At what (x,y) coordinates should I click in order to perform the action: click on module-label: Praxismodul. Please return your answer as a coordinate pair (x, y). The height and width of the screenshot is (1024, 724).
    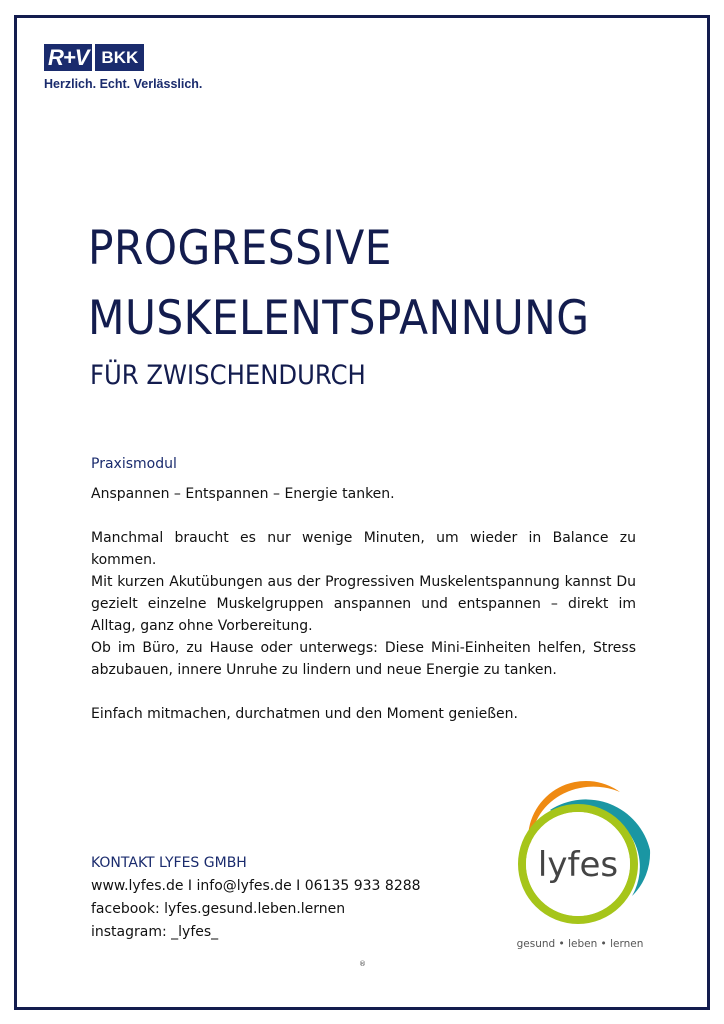
    Looking at the image, I should click on (134, 464).